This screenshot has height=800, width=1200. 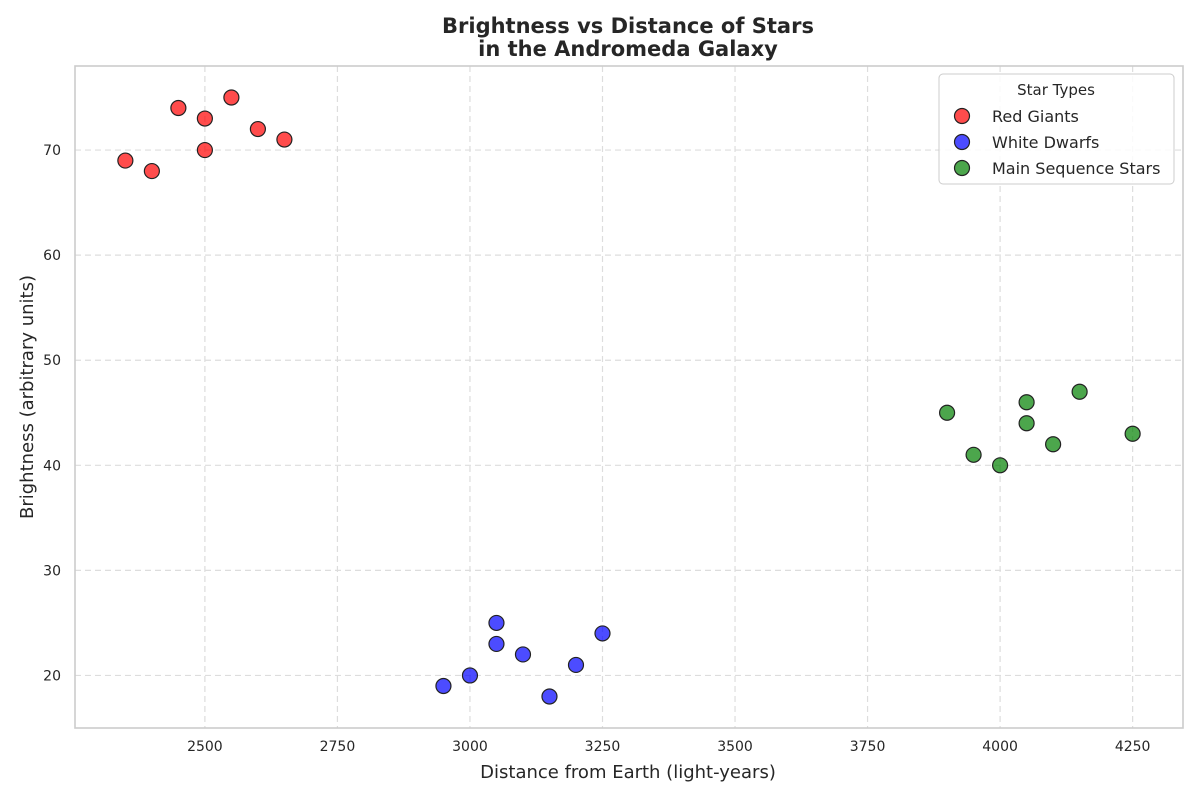 What do you see at coordinates (338, 747) in the screenshot?
I see `x-tick-label: 2750` at bounding box center [338, 747].